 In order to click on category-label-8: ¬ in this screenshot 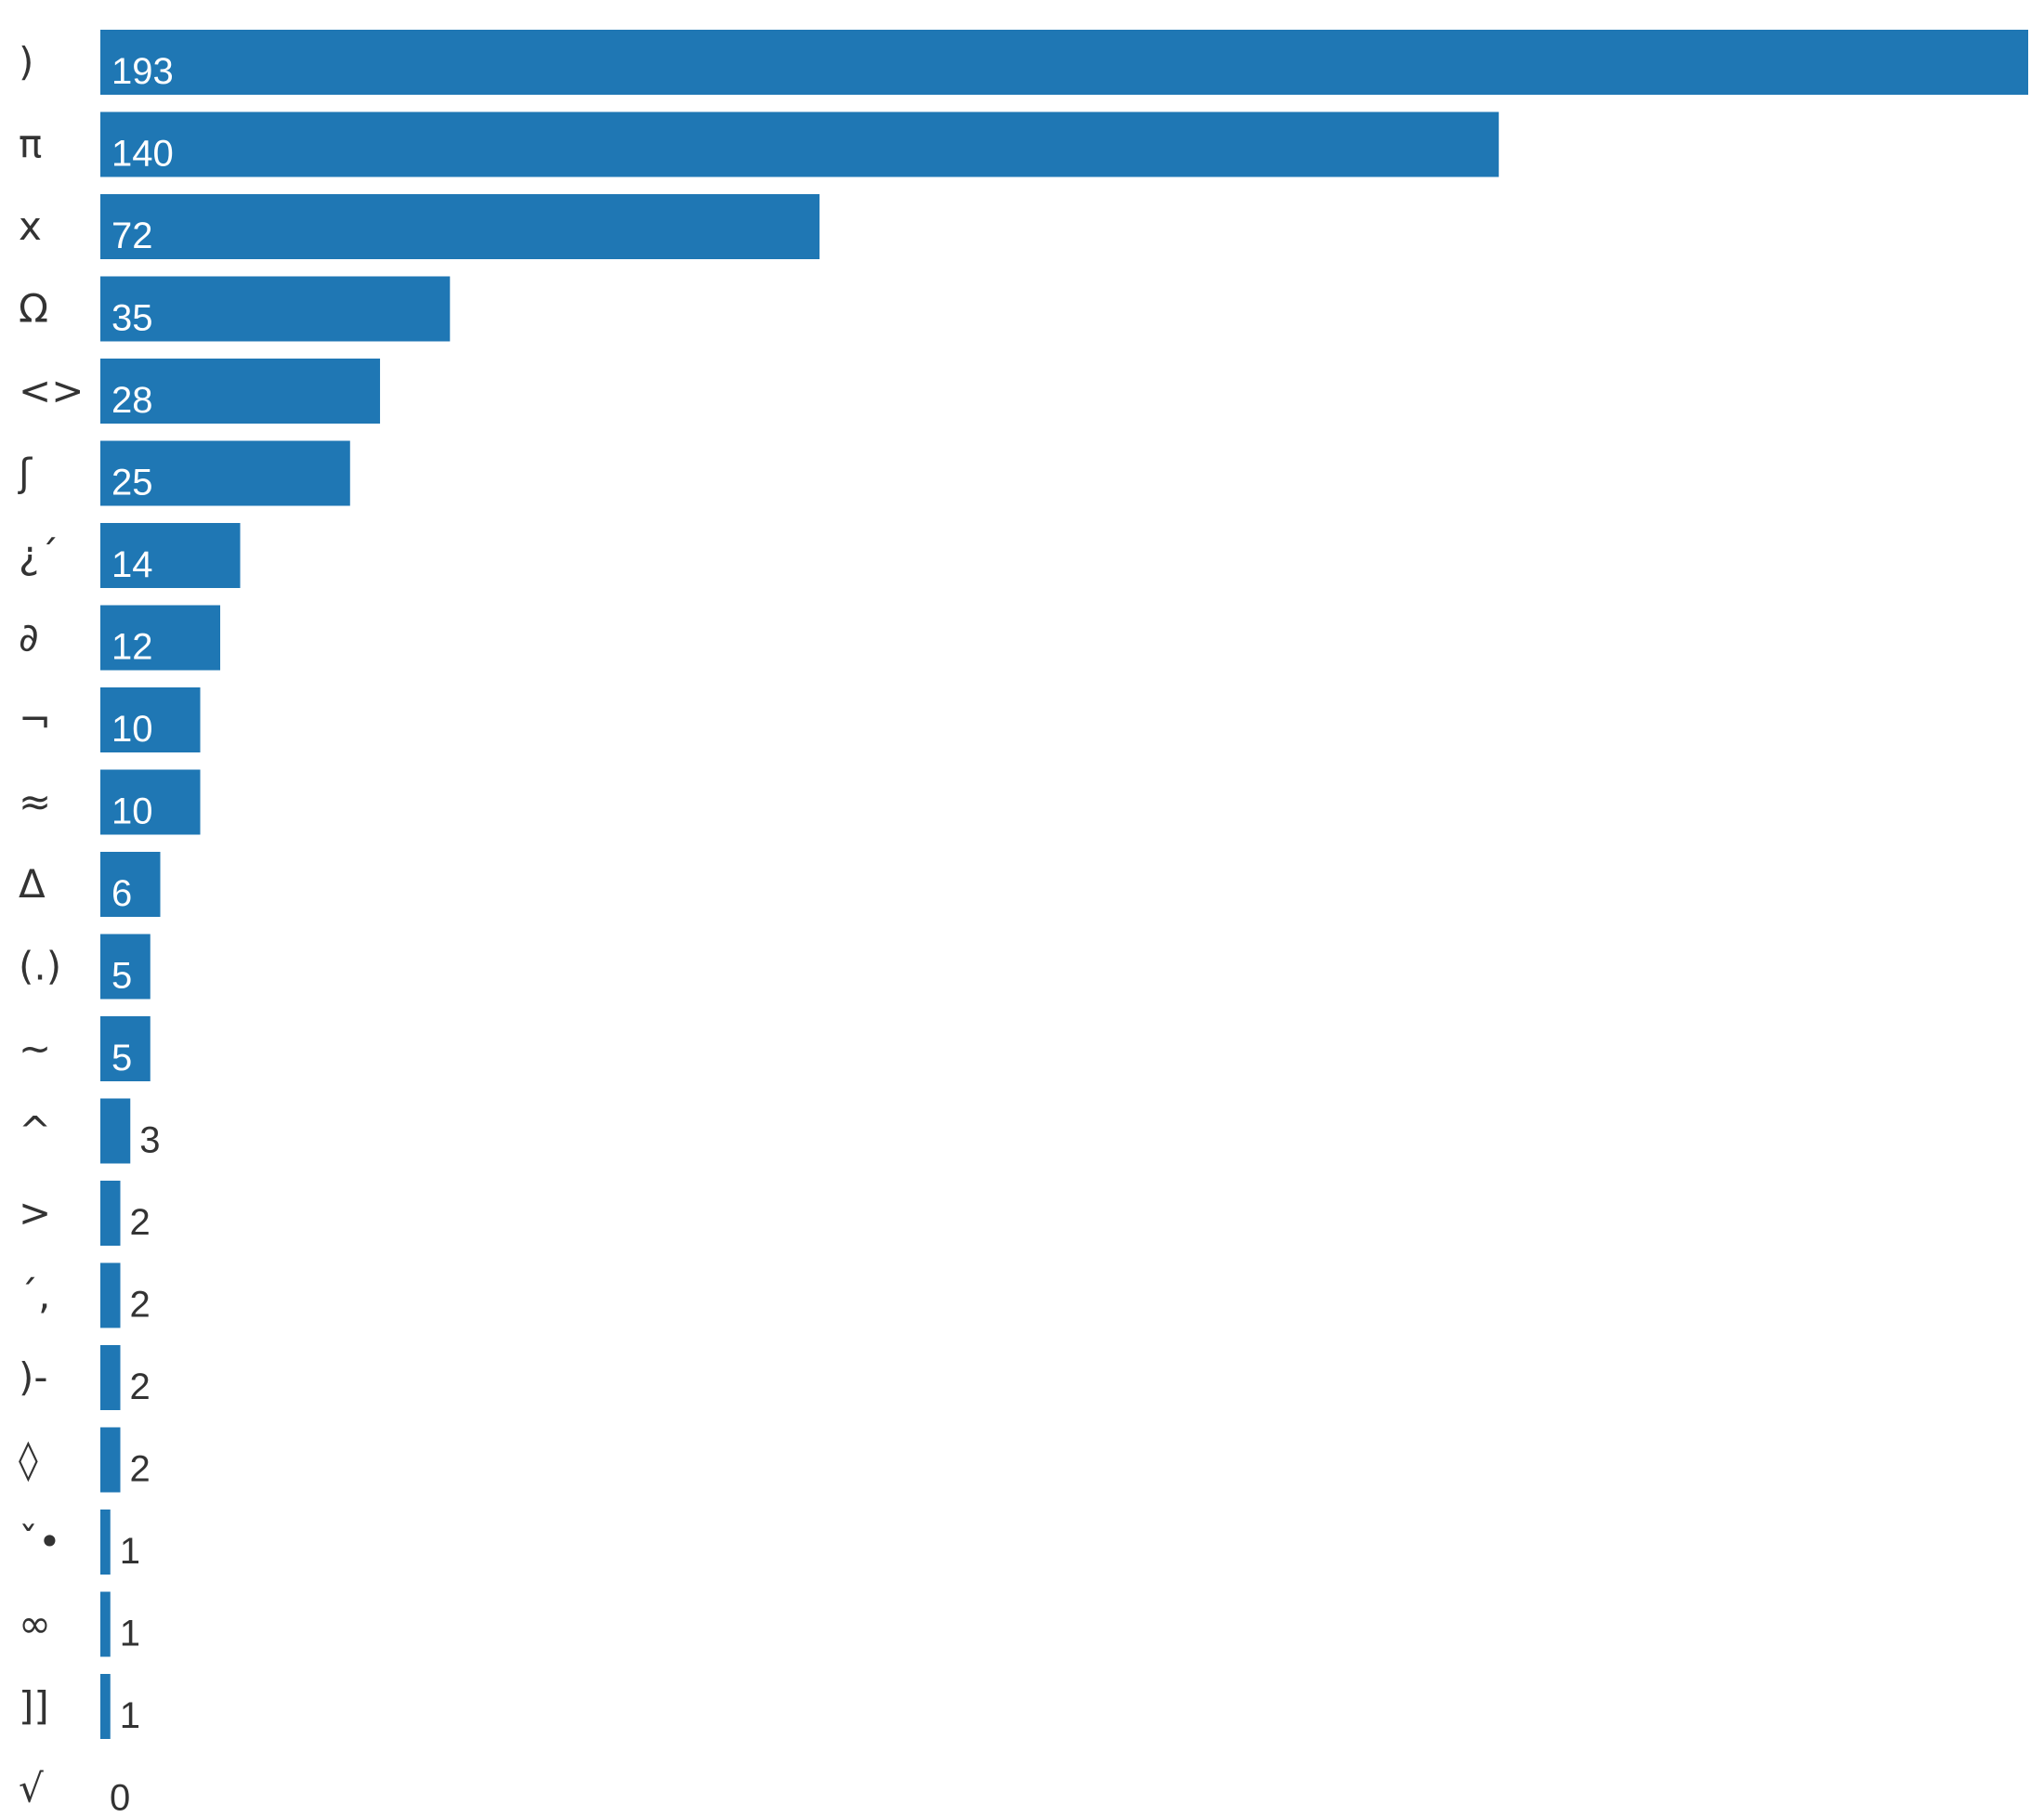, I will do `click(35, 719)`.